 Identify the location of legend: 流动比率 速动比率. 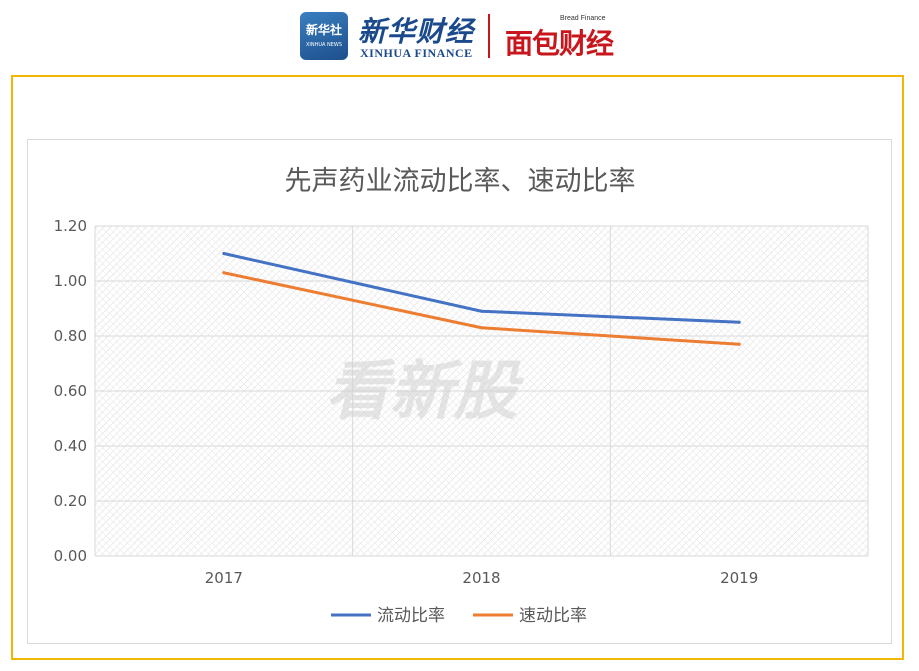
(459, 616).